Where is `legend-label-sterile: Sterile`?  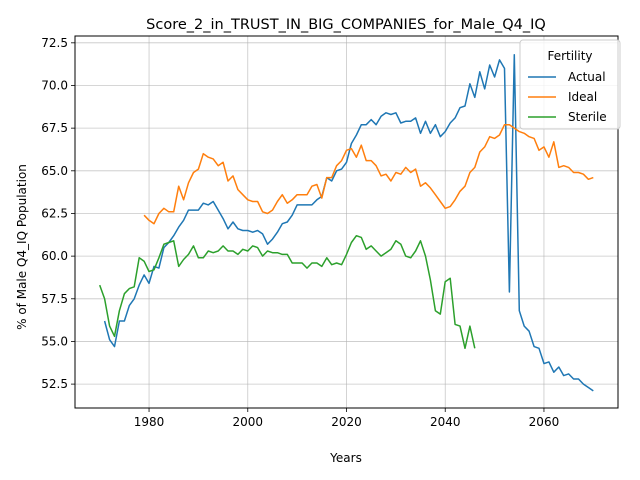 legend-label-sterile: Sterile is located at coordinates (587, 117).